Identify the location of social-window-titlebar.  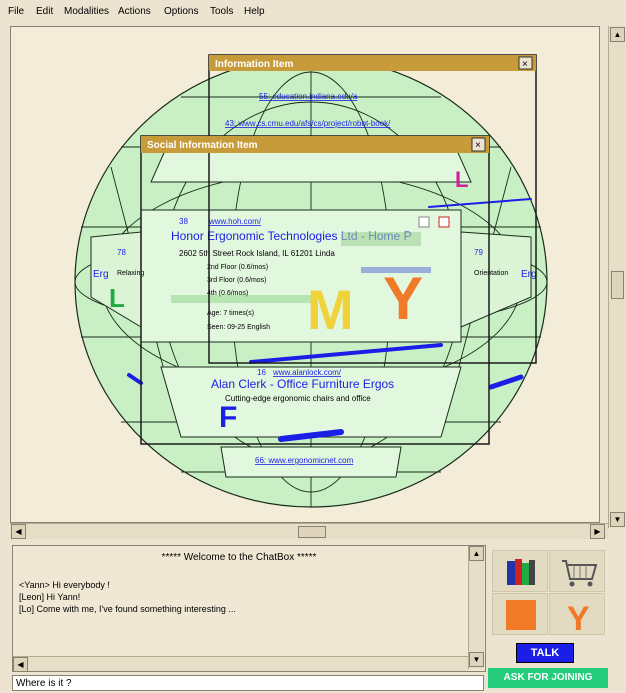
(315, 144).